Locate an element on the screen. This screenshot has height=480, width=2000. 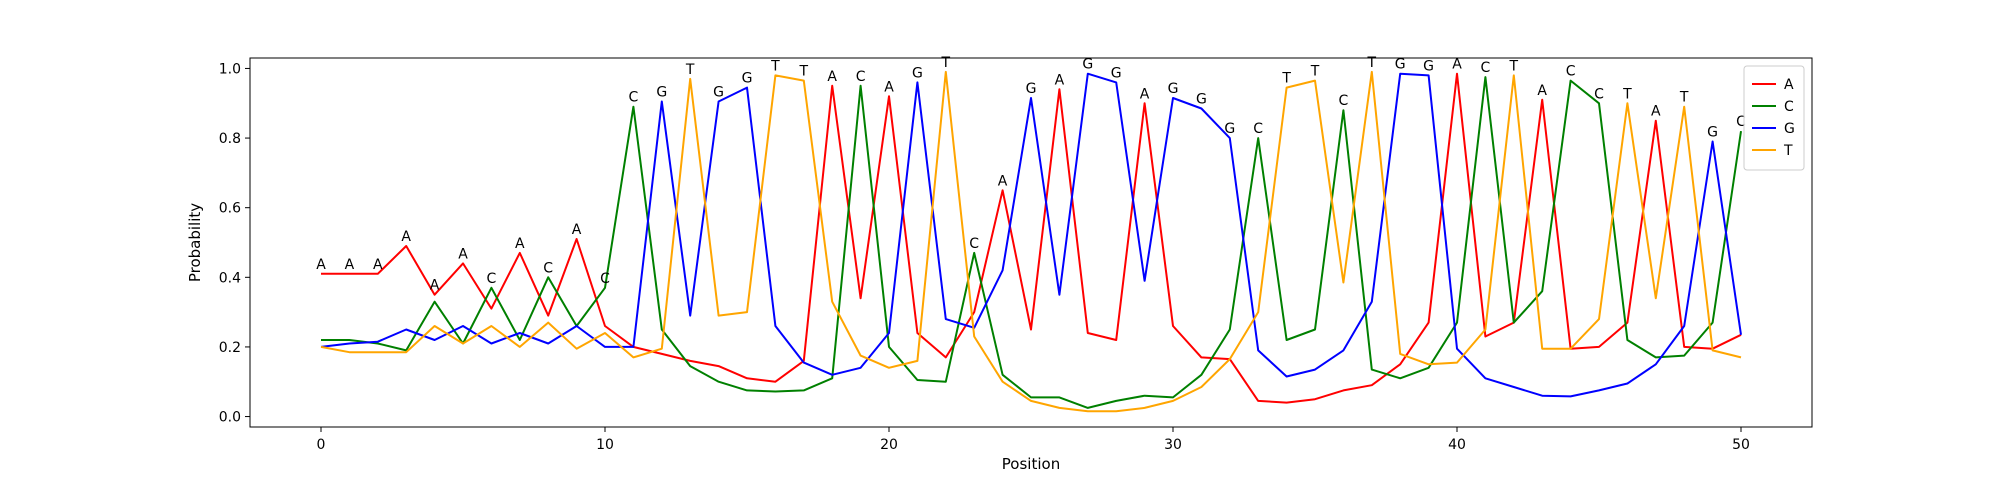
y-tick-label: 0.8 is located at coordinates (230, 139).